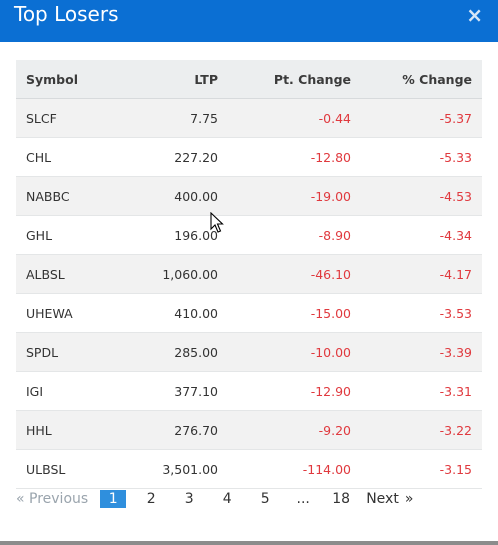 The height and width of the screenshot is (545, 498). I want to click on page-2-button: 2, so click(151, 499).